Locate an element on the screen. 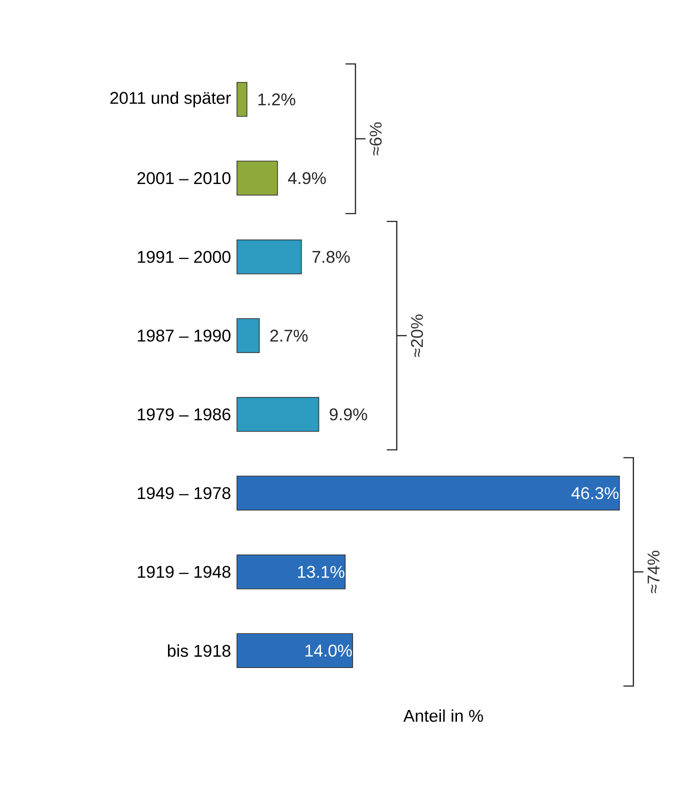 This screenshot has width=677, height=785. y-tick-label: 2001 – 2010 is located at coordinates (183, 178).